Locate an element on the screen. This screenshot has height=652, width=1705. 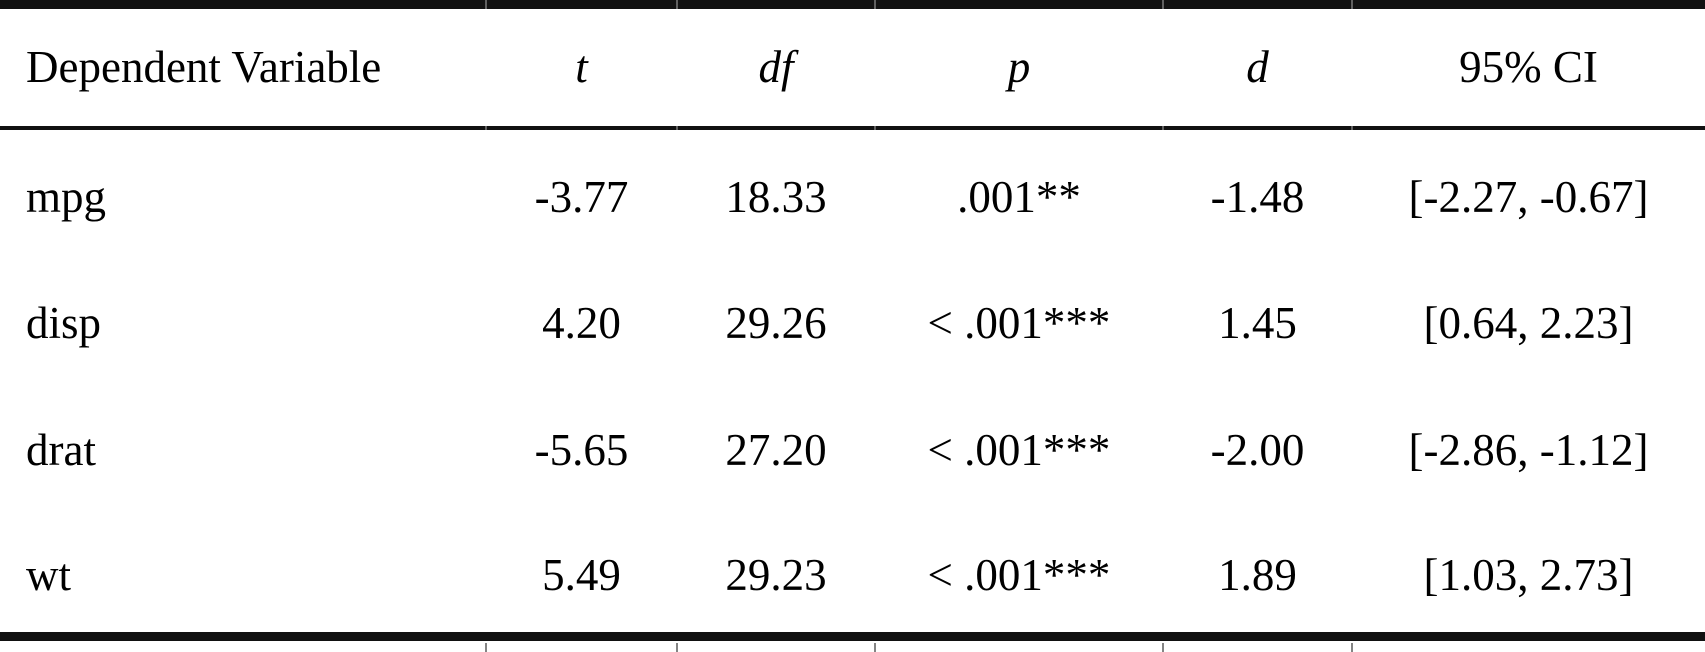
cell-df: 27.20 is located at coordinates (776, 450).